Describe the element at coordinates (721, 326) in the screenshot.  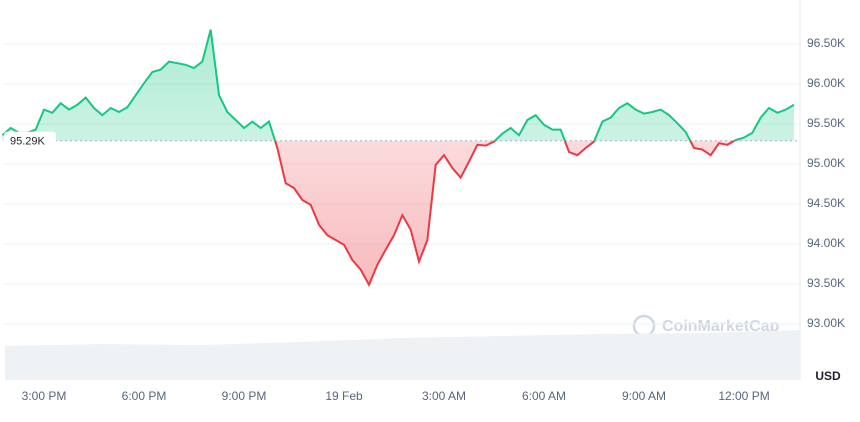
I see `watermark-text: CoinMarketCap` at that location.